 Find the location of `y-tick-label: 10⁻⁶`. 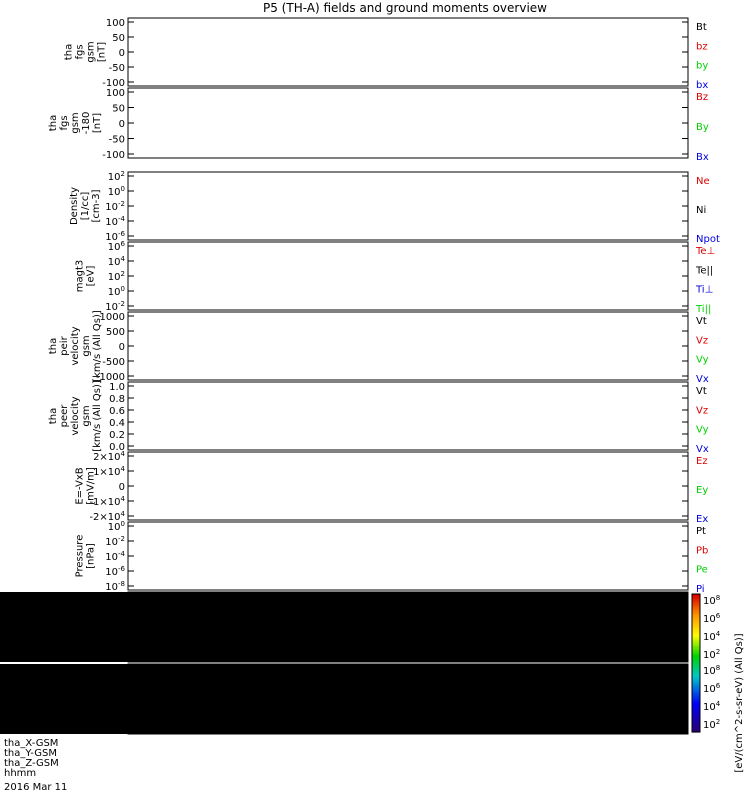

y-tick-label: 10⁻⁶ is located at coordinates (115, 571).